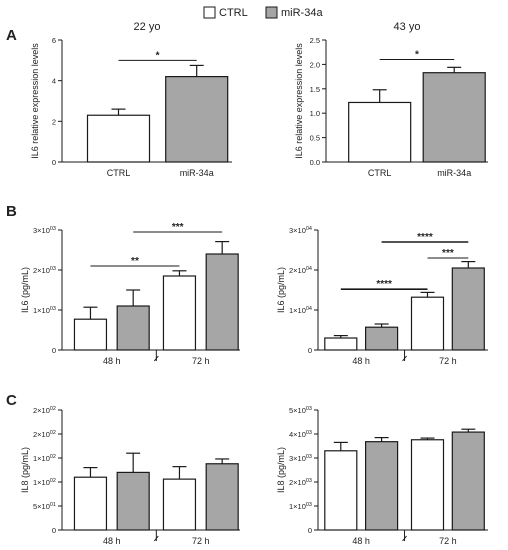 Image resolution: width=508 pixels, height=550 pixels. I want to click on significance-label: **, so click(135, 261).